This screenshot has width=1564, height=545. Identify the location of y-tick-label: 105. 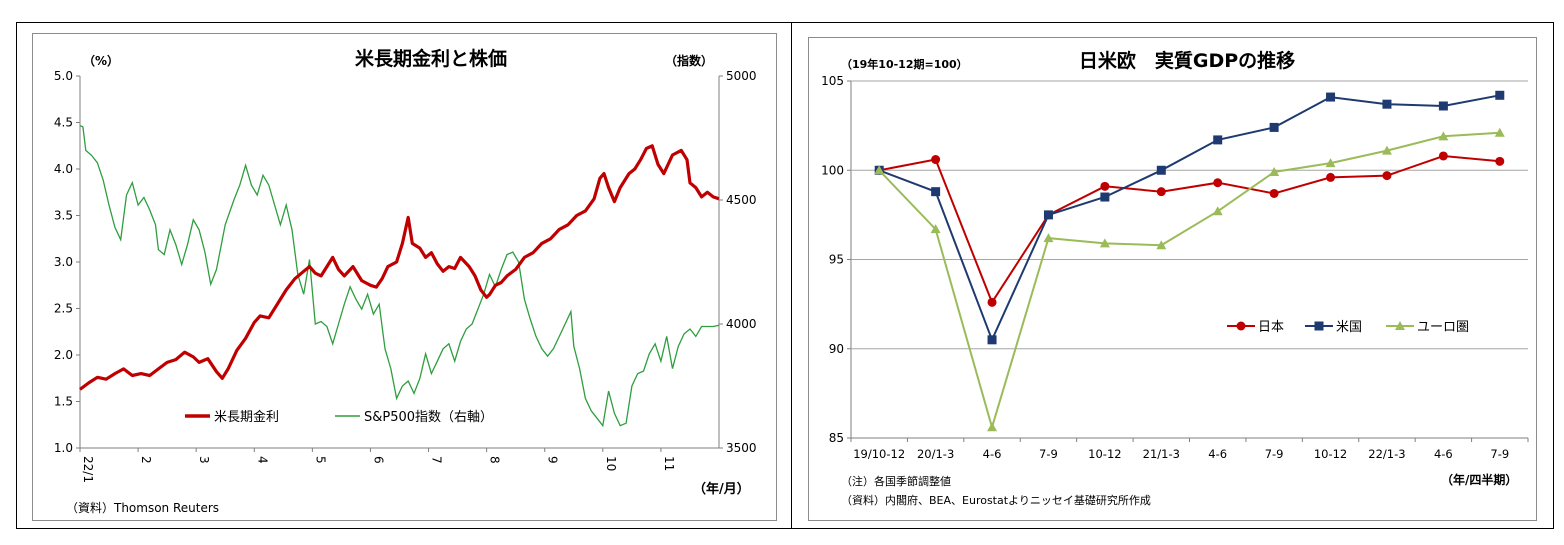
(832, 81).